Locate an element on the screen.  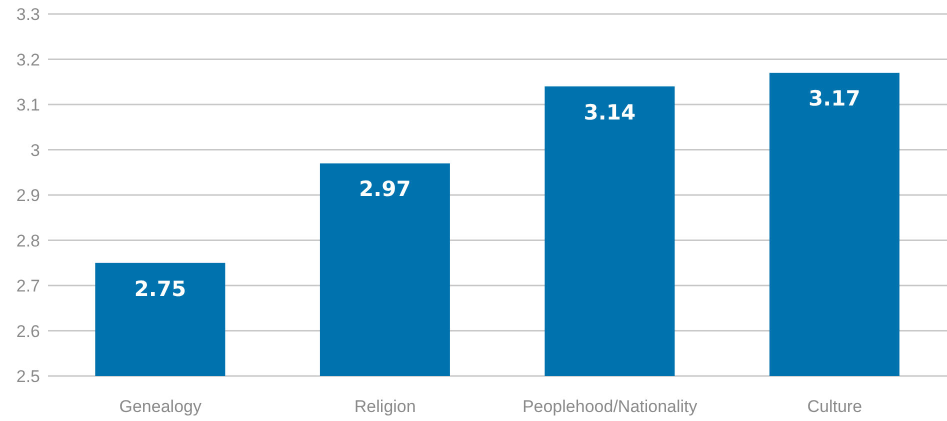
data-label: 3.17 is located at coordinates (834, 98).